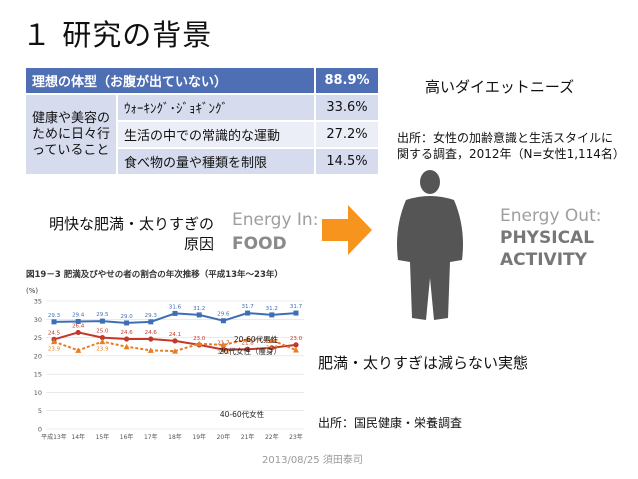 Image resolution: width=638 pixels, height=479 pixels. Describe the element at coordinates (151, 437) in the screenshot. I see `x-tick-label: 17年` at that location.